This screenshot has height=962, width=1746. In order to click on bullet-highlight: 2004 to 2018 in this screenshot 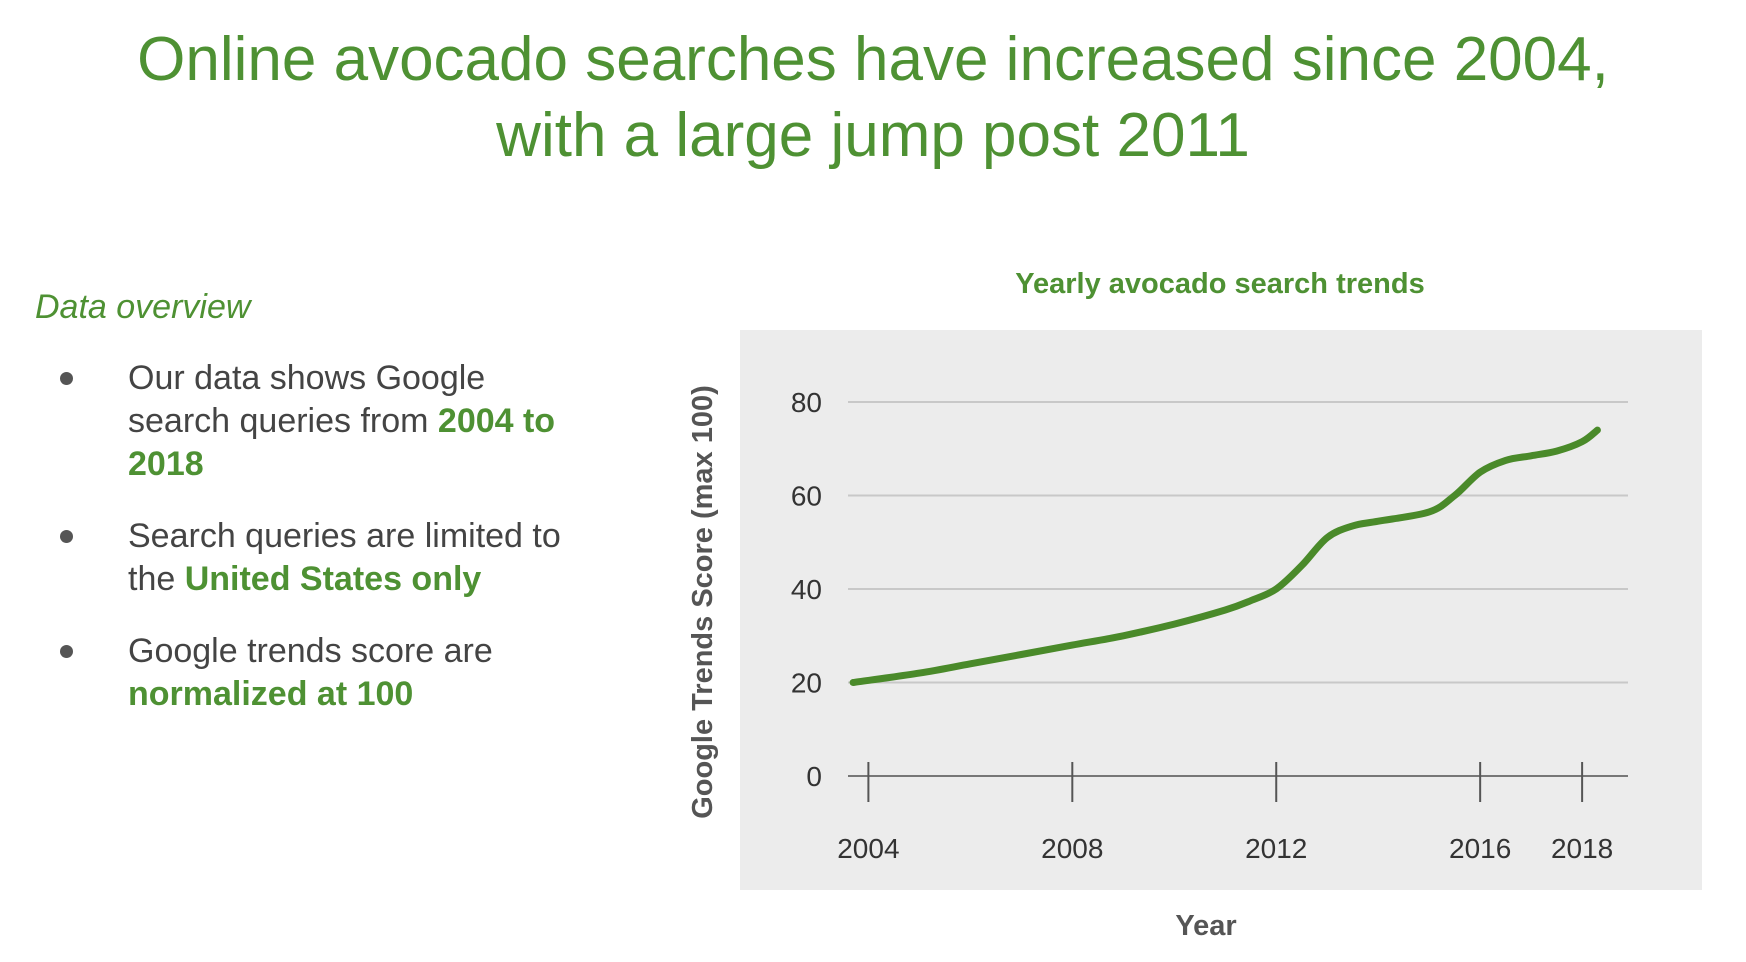, I will do `click(342, 442)`.